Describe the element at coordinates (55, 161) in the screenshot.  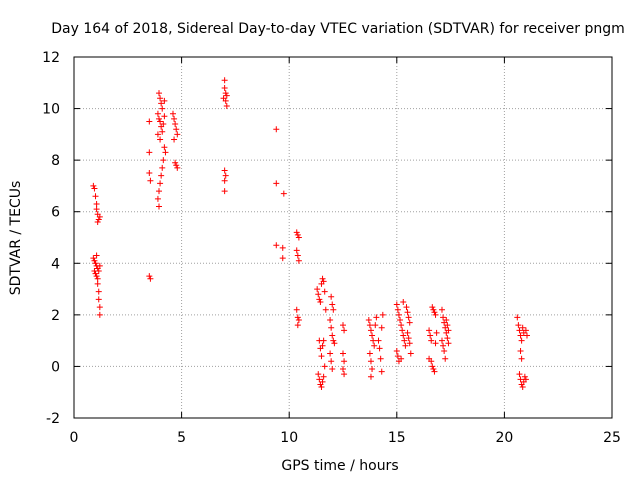
I see `y-tick-label: 8` at that location.